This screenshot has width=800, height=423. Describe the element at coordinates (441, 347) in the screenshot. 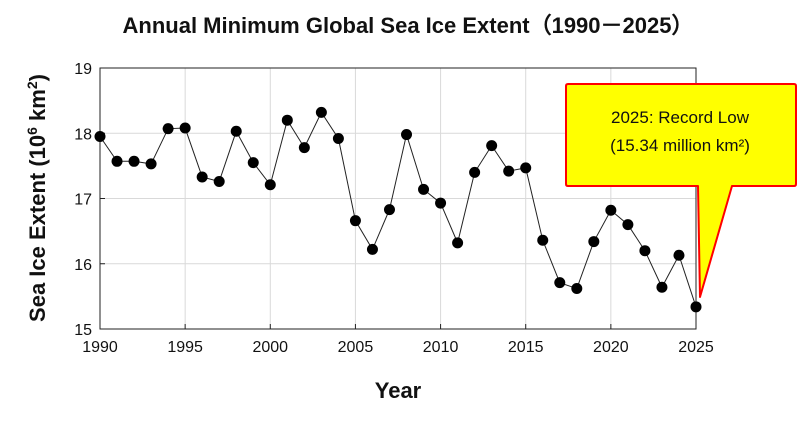

I see `x-tick-label: 2010` at that location.